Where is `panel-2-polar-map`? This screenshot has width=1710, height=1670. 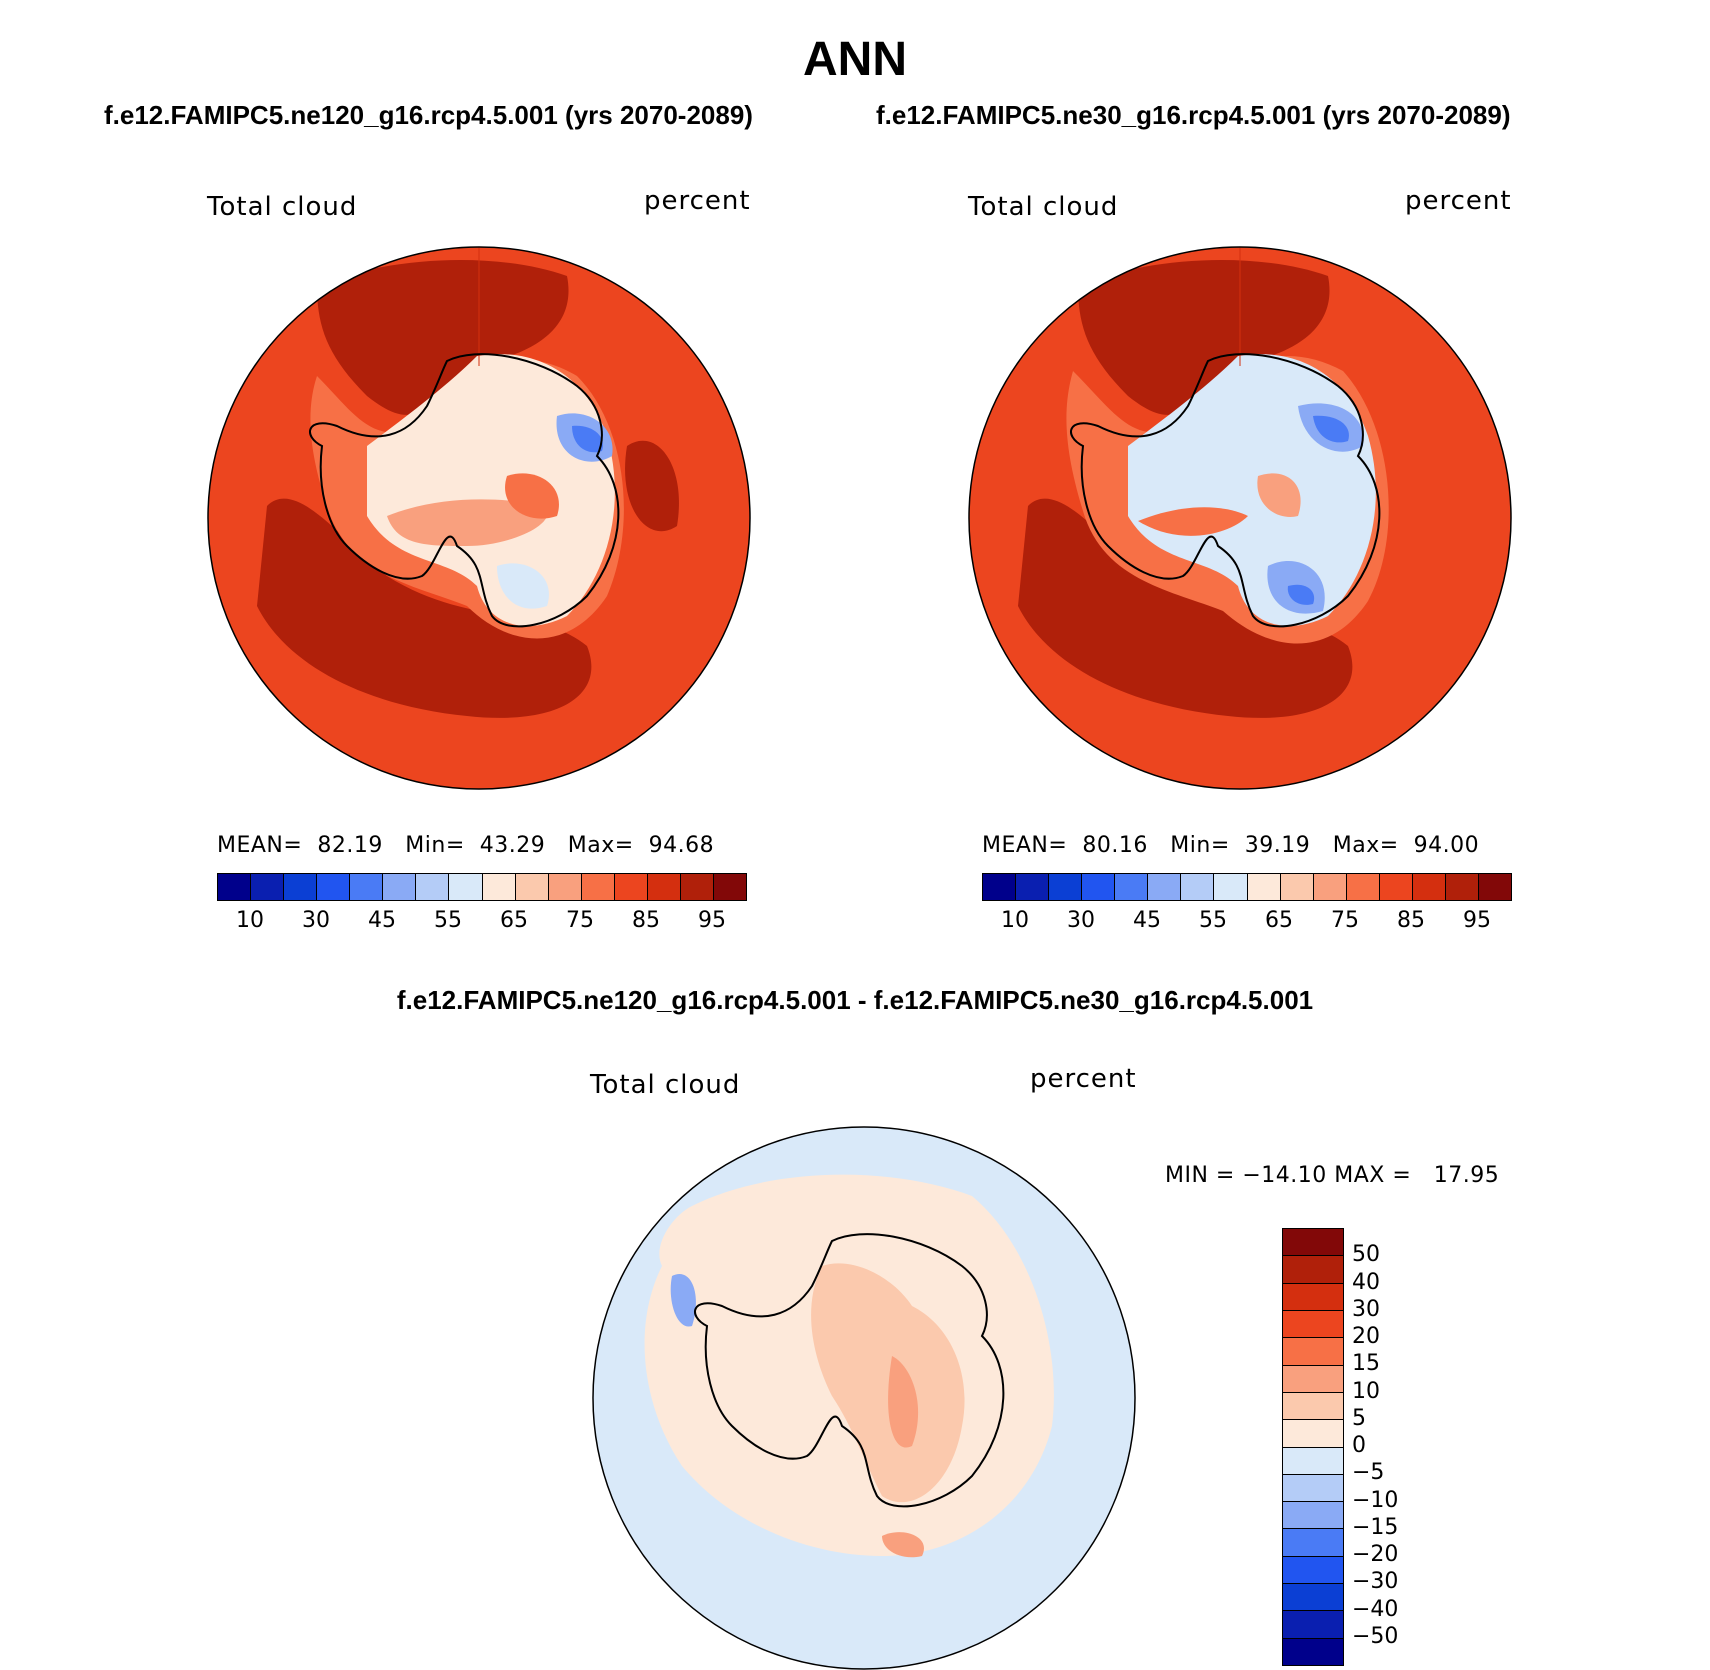
panel-2-polar-map is located at coordinates (1240, 518).